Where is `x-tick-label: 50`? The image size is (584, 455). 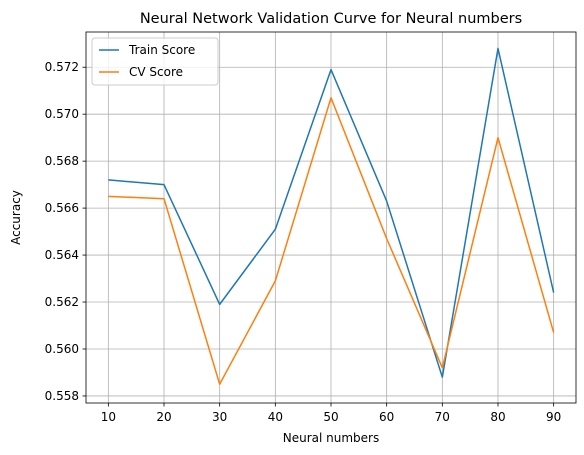 x-tick-label: 50 is located at coordinates (330, 417).